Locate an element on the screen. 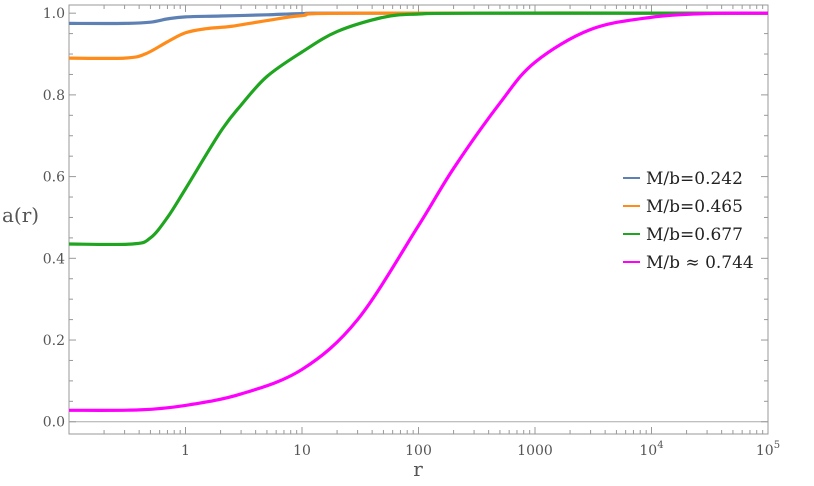 The height and width of the screenshot is (486, 814). y-tick-label: 0.2 is located at coordinates (54, 341).